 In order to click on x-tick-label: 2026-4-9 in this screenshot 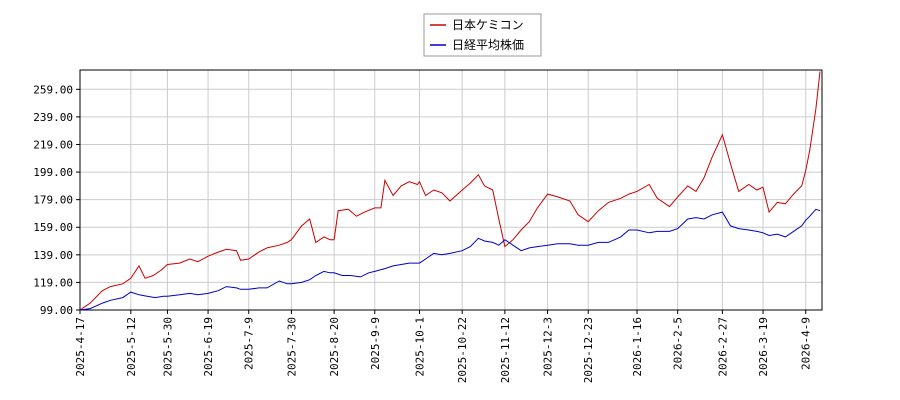, I will do `click(806, 343)`.